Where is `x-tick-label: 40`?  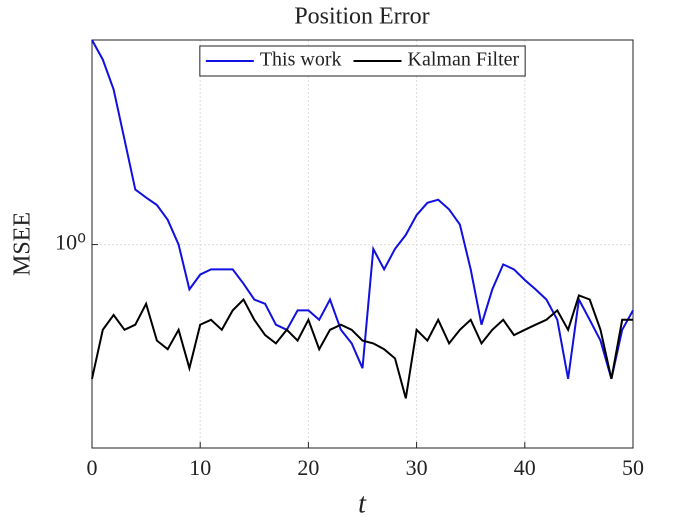 x-tick-label: 40 is located at coordinates (525, 467).